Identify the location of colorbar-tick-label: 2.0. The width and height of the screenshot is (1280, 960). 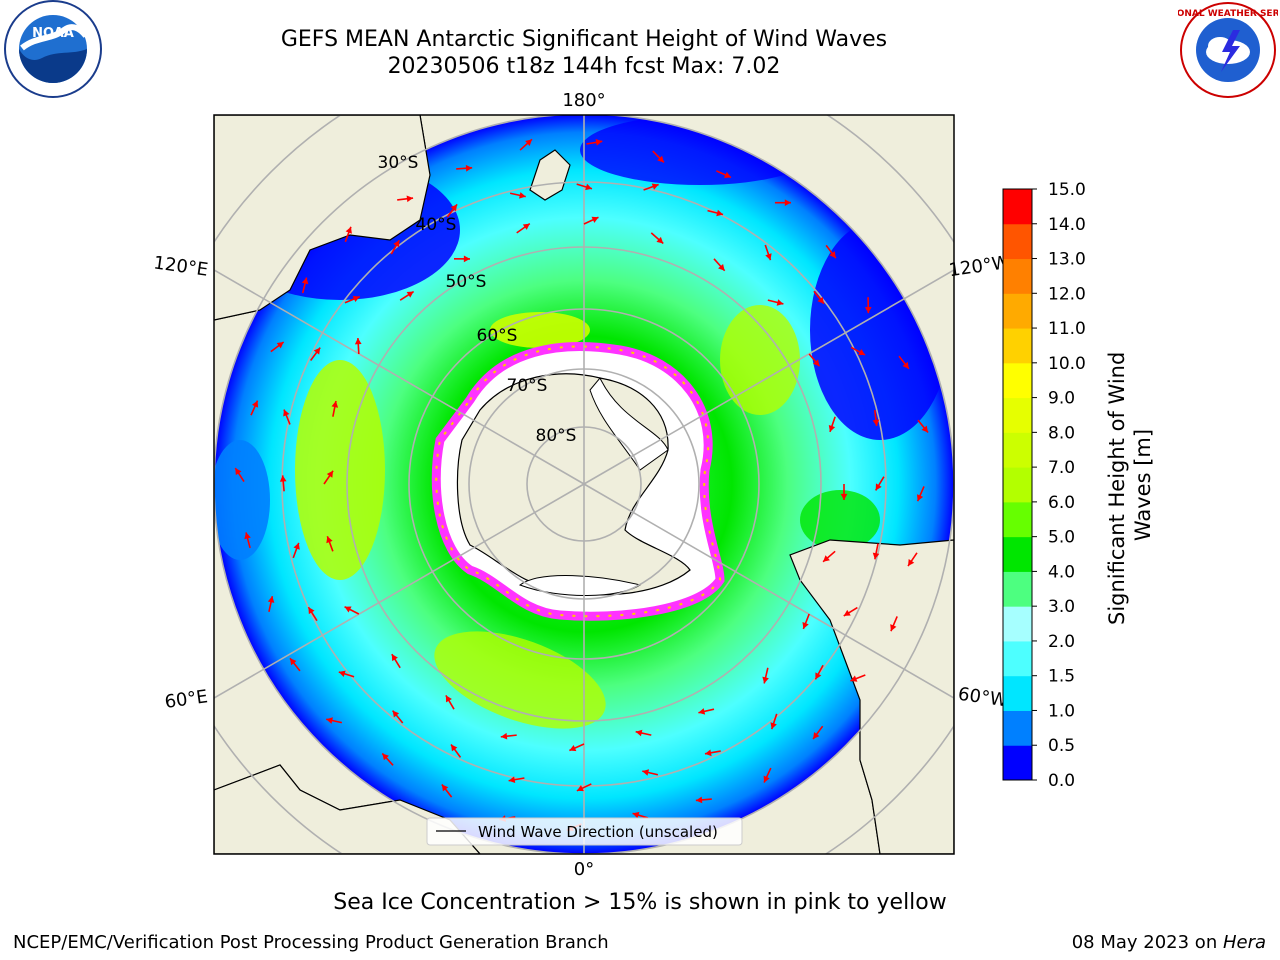
(1061, 642).